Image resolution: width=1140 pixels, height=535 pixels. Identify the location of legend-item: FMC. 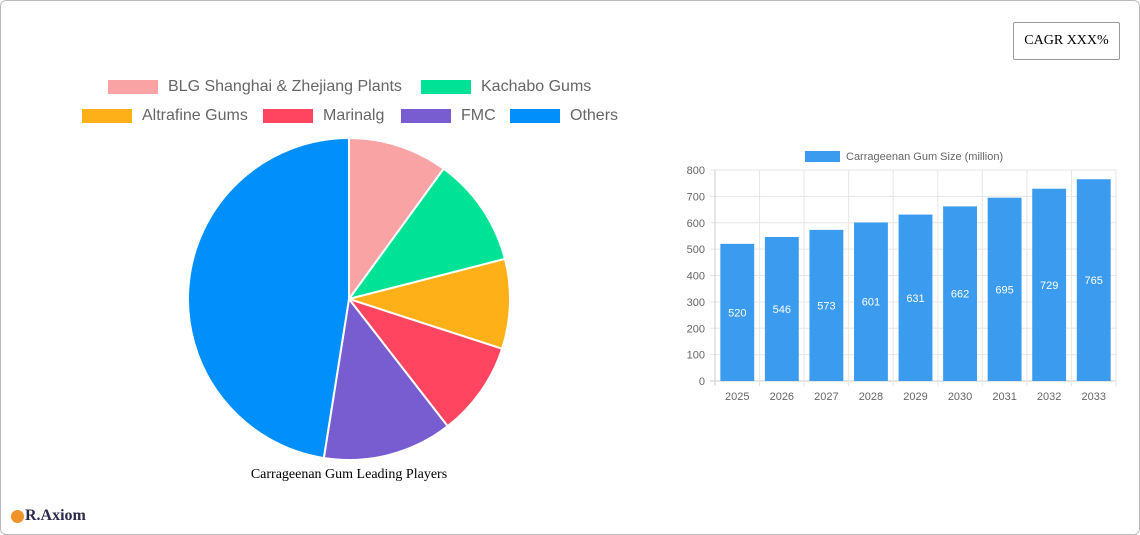
(448, 116).